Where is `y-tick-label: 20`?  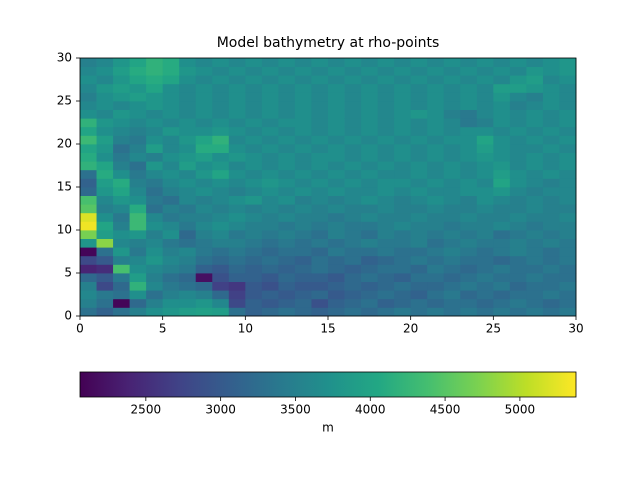 y-tick-label: 20 is located at coordinates (64, 144).